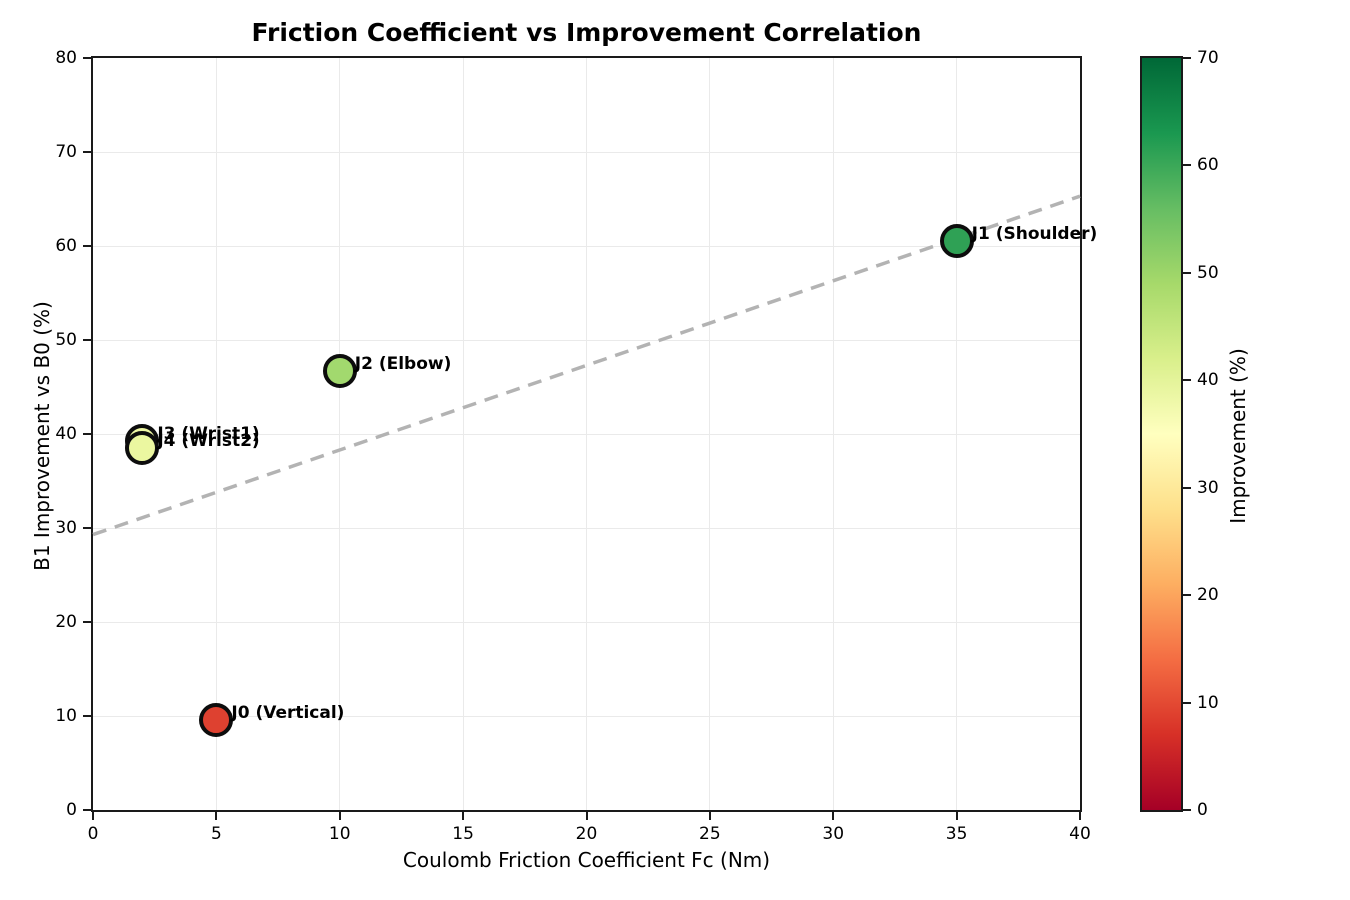  What do you see at coordinates (208, 441) in the screenshot?
I see `point-label-j4: J4 (Wrist2)` at bounding box center [208, 441].